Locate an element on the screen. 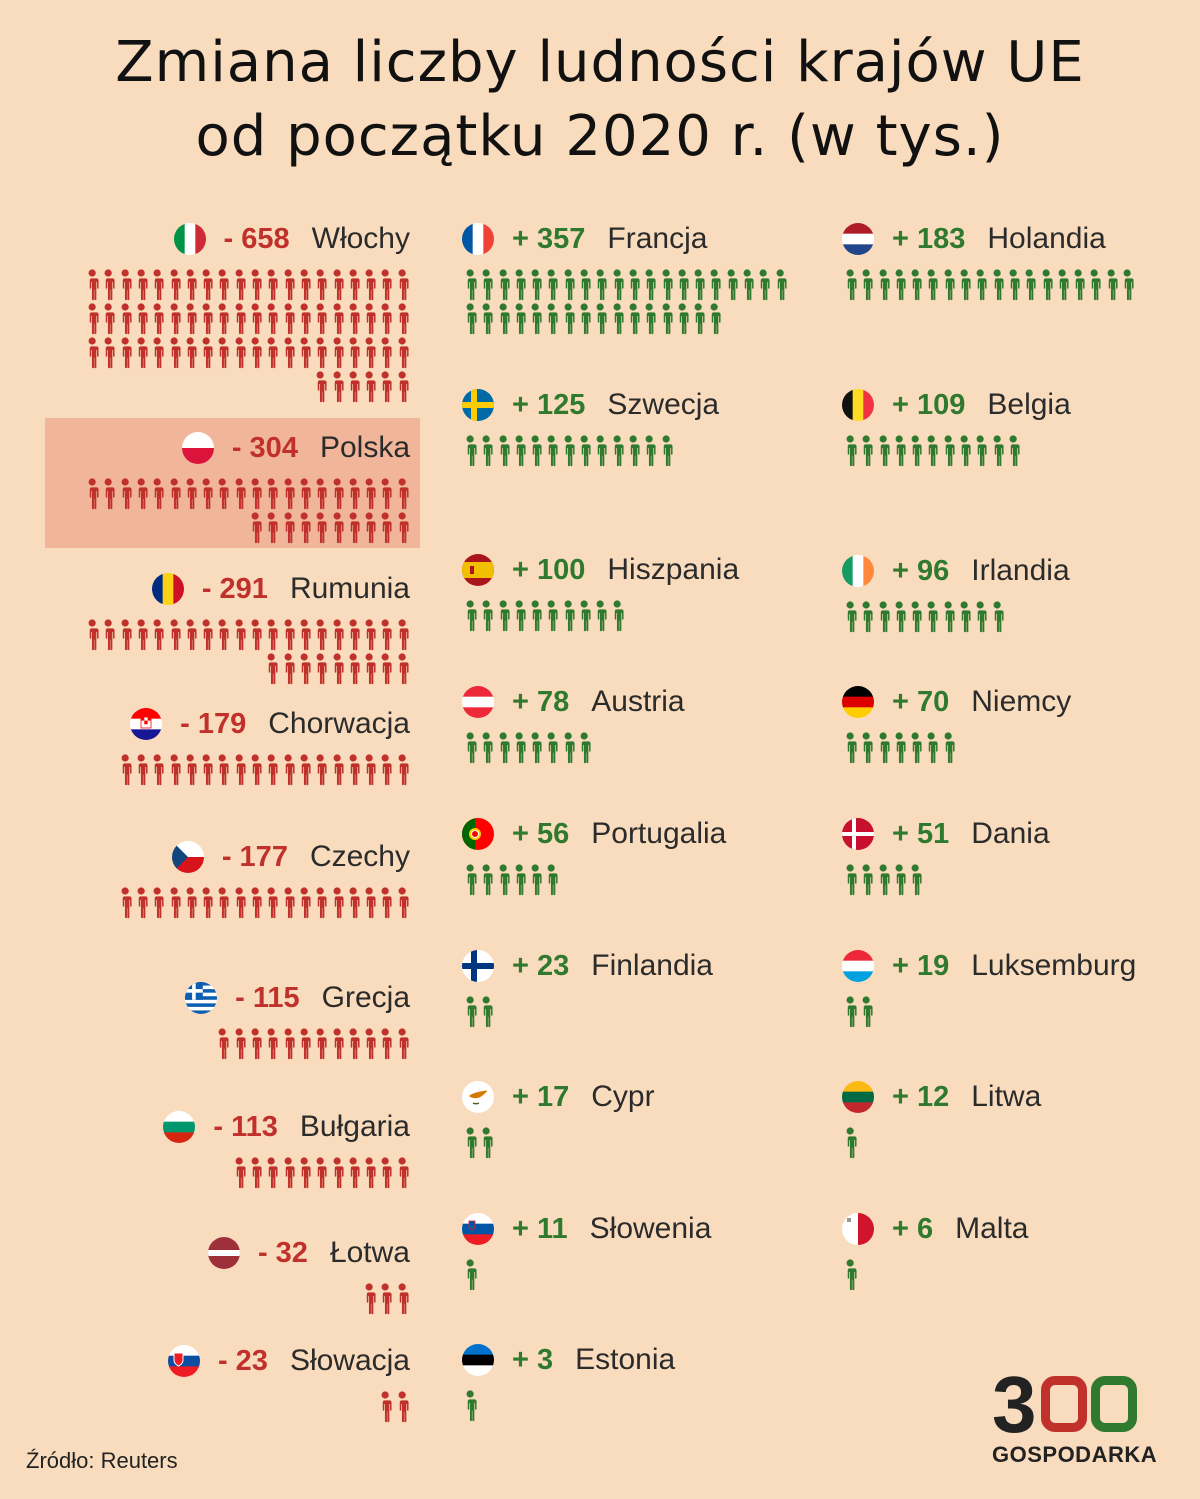 The image size is (1200, 1499). value-label: + 100 is located at coordinates (549, 569).